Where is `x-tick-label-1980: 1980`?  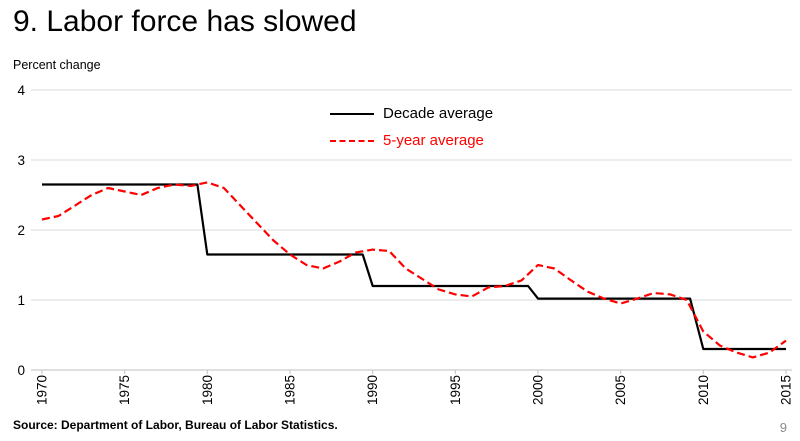 x-tick-label-1980: 1980 is located at coordinates (207, 390).